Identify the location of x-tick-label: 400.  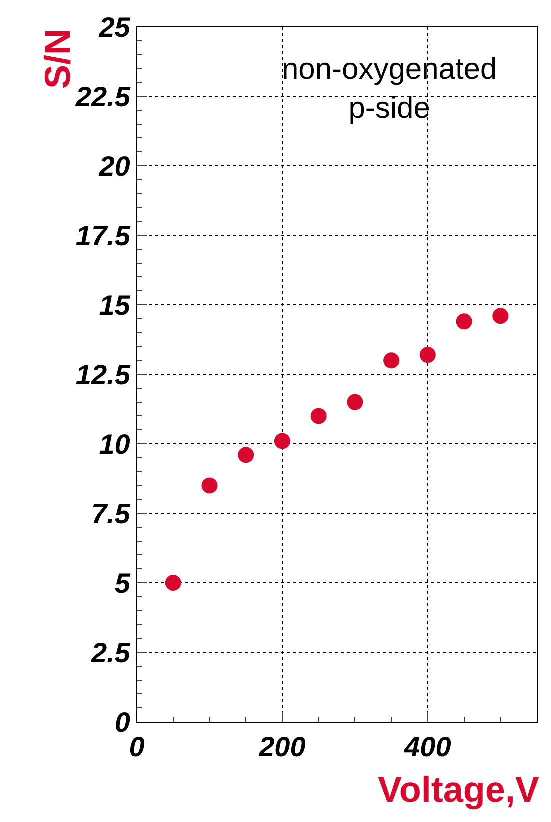
(428, 747).